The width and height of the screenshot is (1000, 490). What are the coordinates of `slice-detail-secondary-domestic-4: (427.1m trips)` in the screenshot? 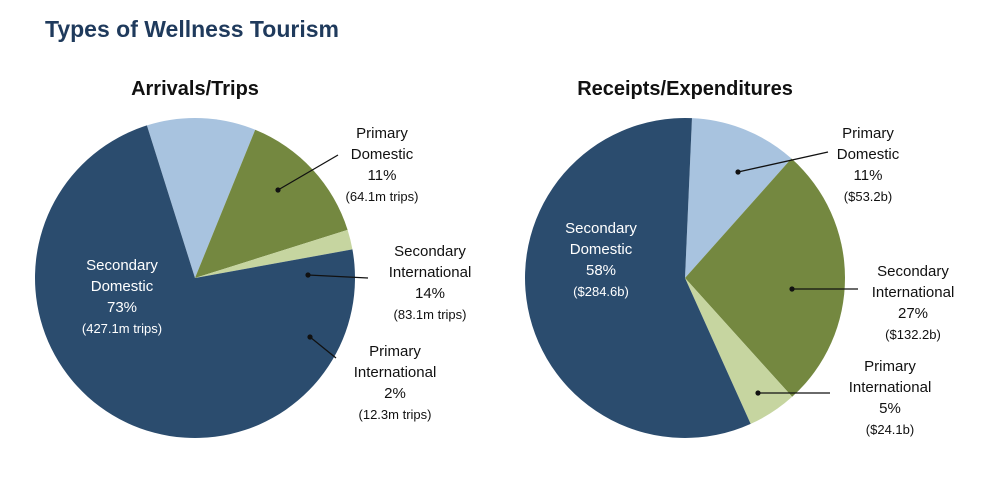 It's located at (122, 328).